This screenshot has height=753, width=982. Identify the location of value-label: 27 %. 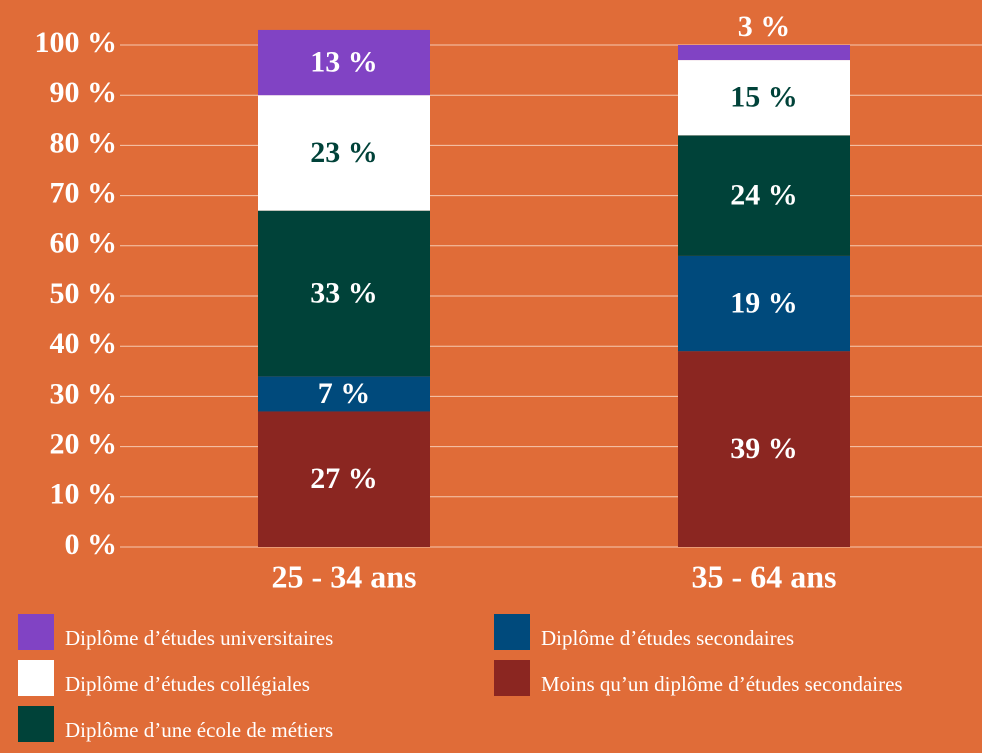
(344, 478).